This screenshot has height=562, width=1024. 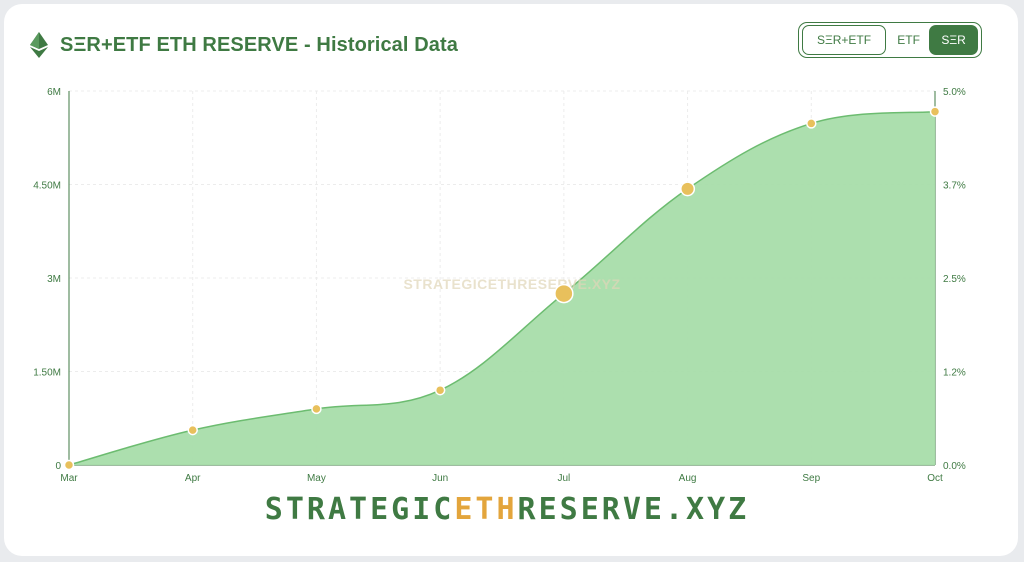 What do you see at coordinates (844, 40) in the screenshot?
I see `toggle-ser-etf-button: SΞR+ETF` at bounding box center [844, 40].